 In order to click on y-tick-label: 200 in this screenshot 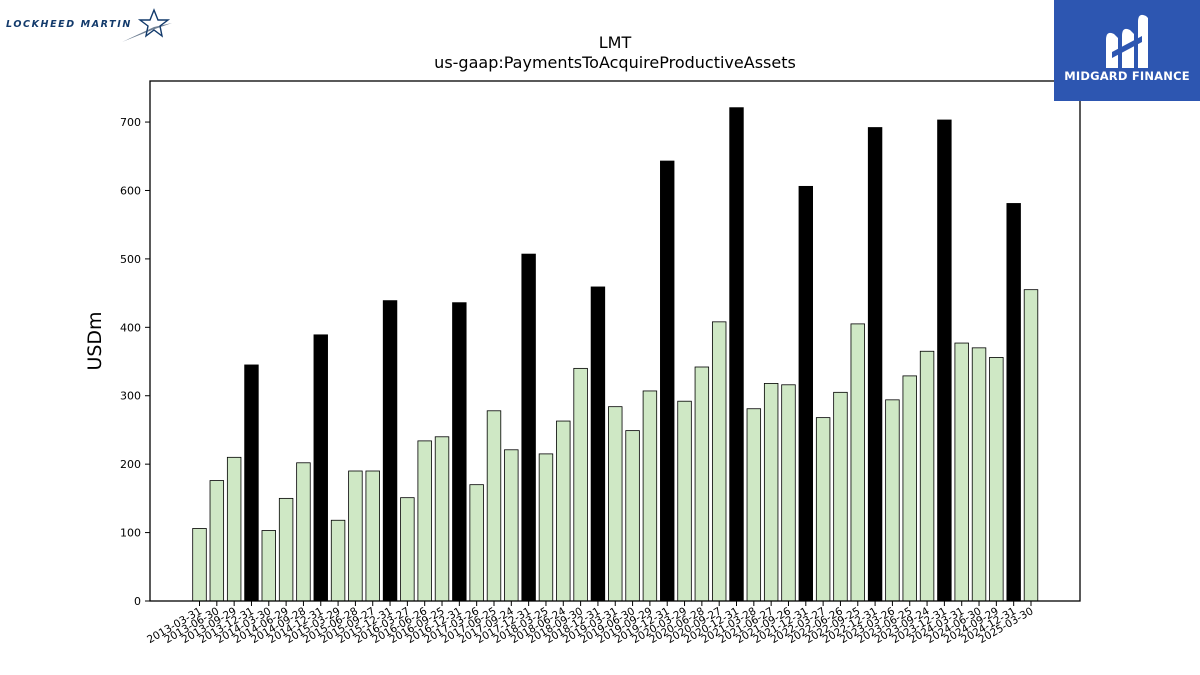, I will do `click(130, 464)`.